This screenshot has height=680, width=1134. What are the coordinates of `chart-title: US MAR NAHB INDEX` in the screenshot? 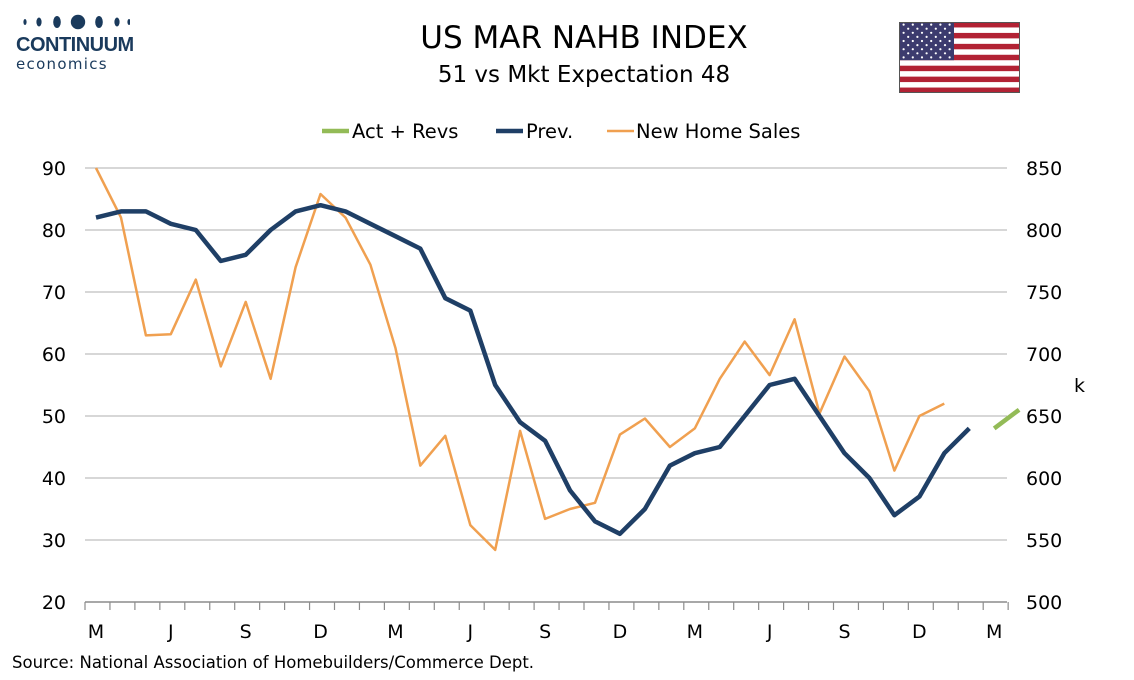 It's located at (584, 38).